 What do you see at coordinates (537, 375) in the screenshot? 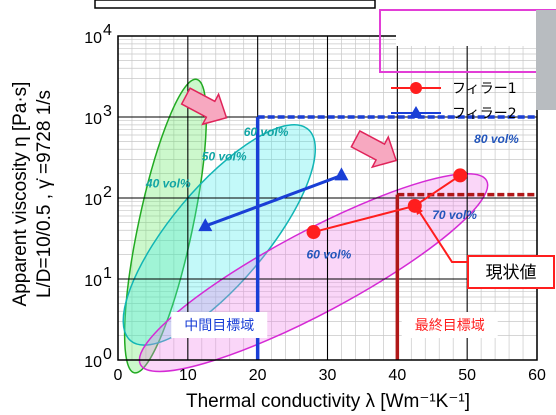
I see `x-tick-label: 60` at bounding box center [537, 375].